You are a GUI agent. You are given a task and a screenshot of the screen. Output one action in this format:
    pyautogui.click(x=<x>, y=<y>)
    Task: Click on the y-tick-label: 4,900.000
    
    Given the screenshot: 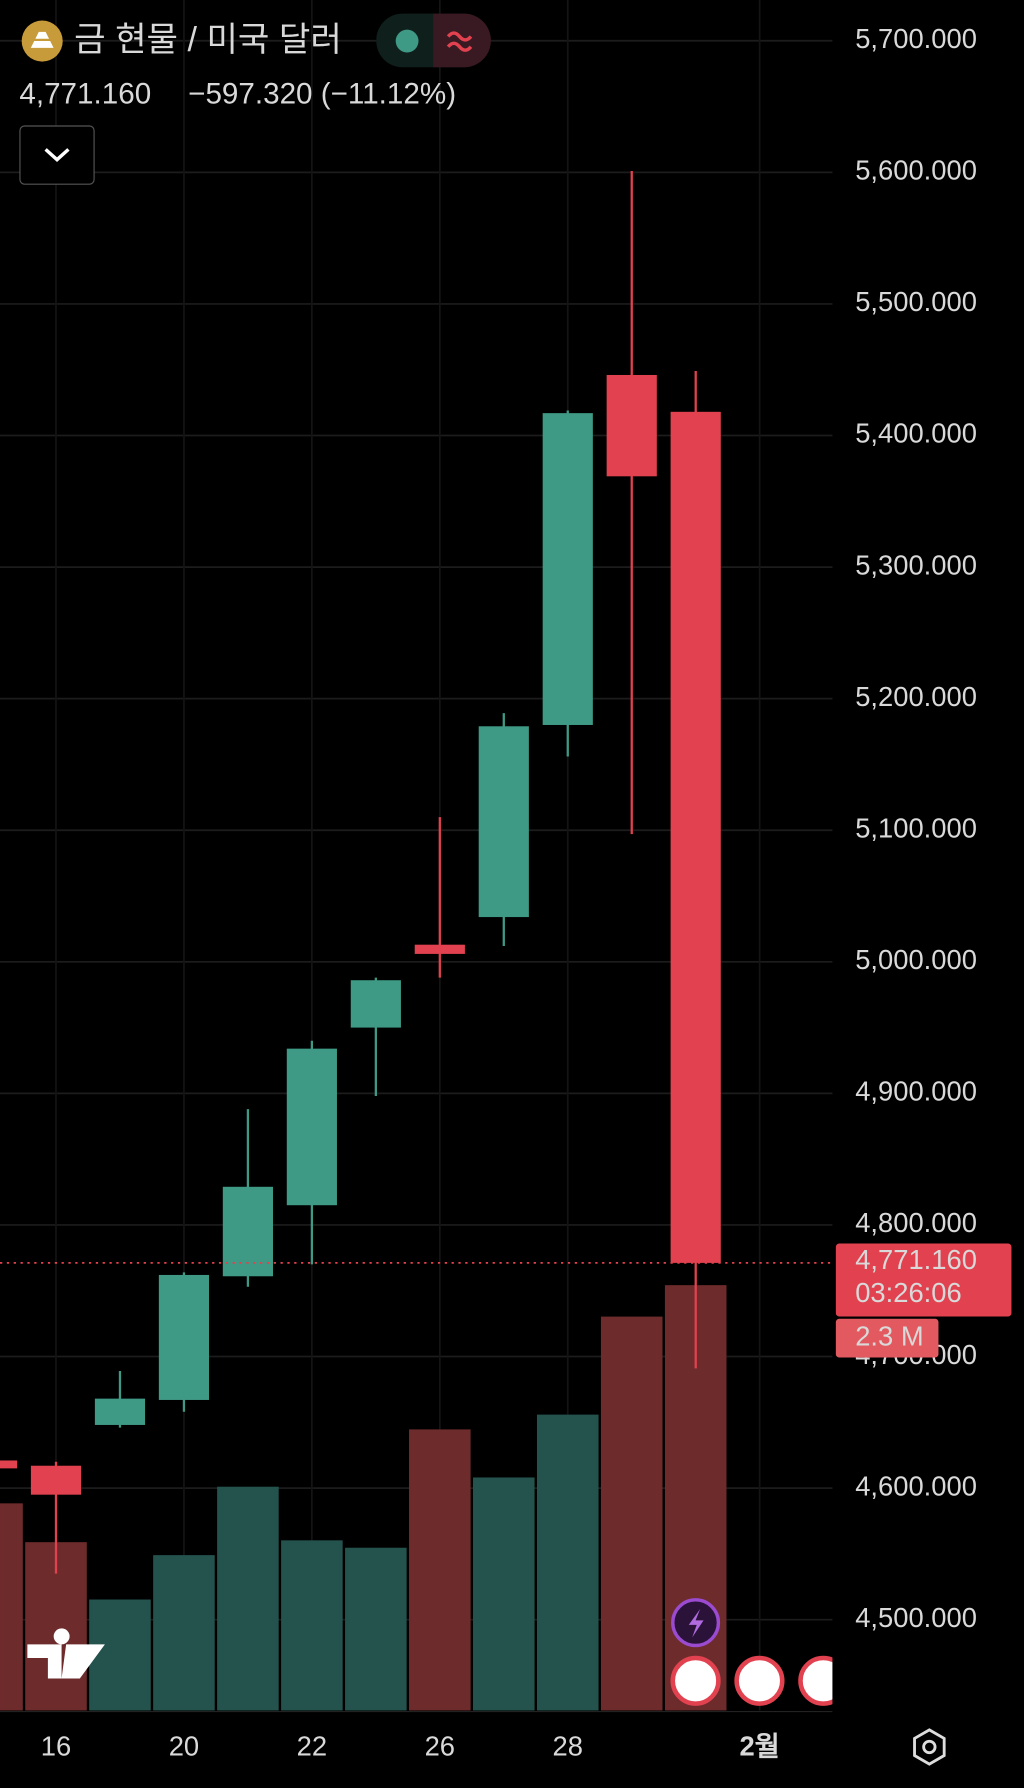 What is the action you would take?
    pyautogui.click(x=916, y=1091)
    